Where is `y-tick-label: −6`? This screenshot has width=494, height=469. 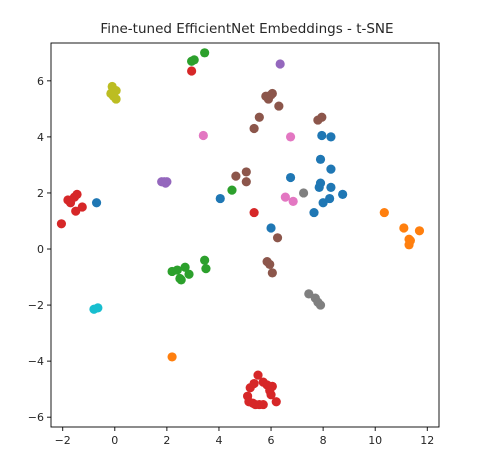 y-tick-label: −6 is located at coordinates (36, 417).